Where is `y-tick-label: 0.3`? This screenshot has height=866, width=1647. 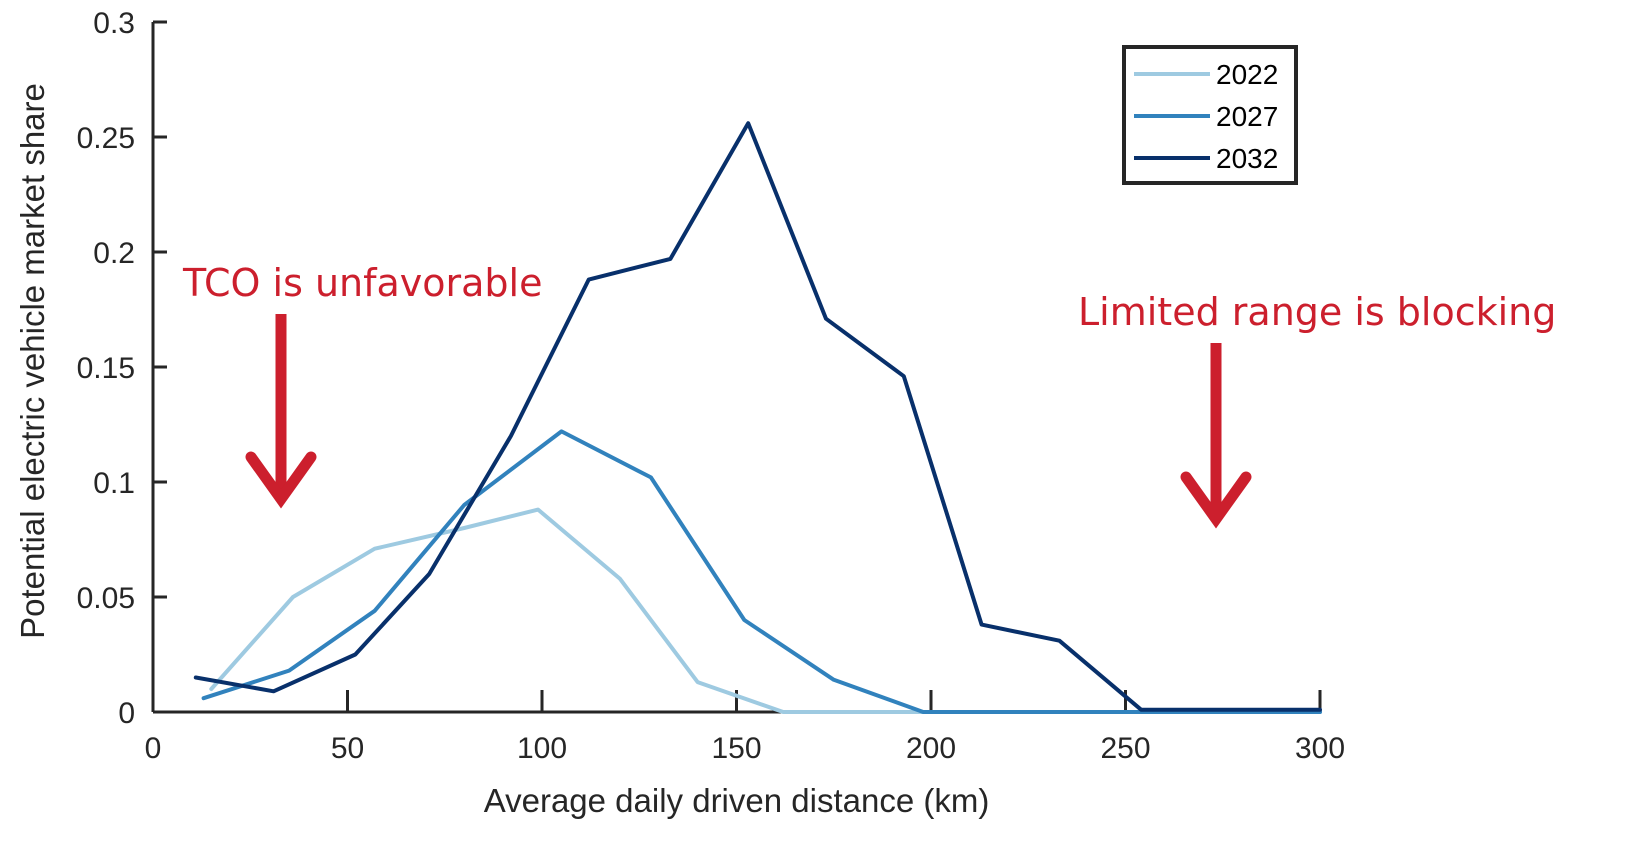
y-tick-label: 0.3 is located at coordinates (114, 23).